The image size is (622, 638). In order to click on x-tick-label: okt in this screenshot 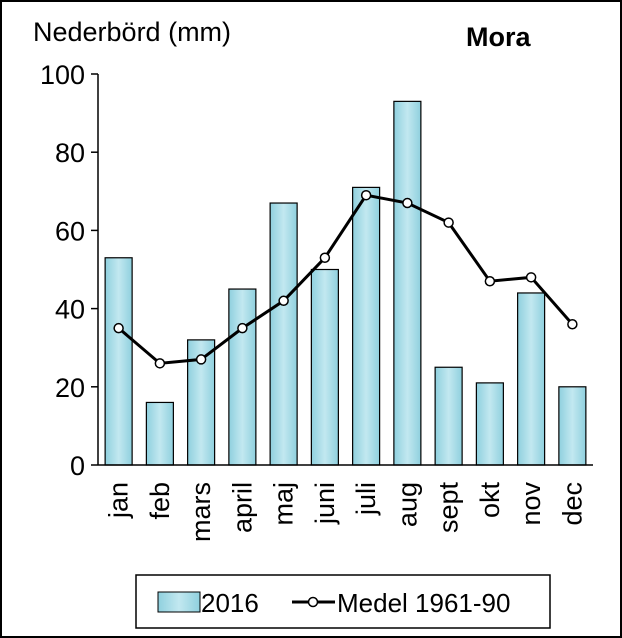, I will do `click(490, 500)`.